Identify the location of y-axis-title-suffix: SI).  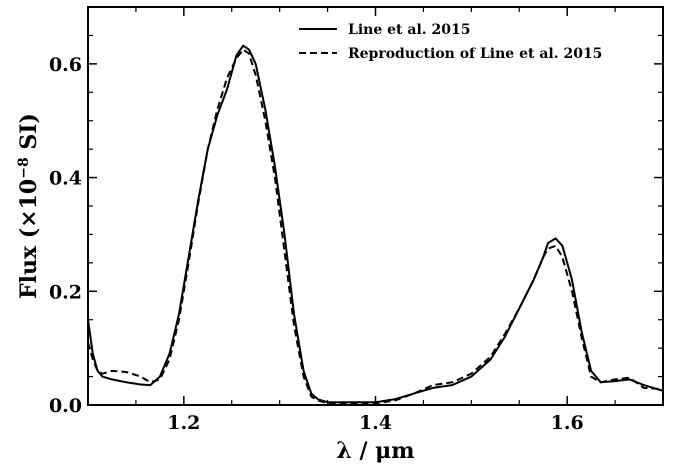
(29, 135).